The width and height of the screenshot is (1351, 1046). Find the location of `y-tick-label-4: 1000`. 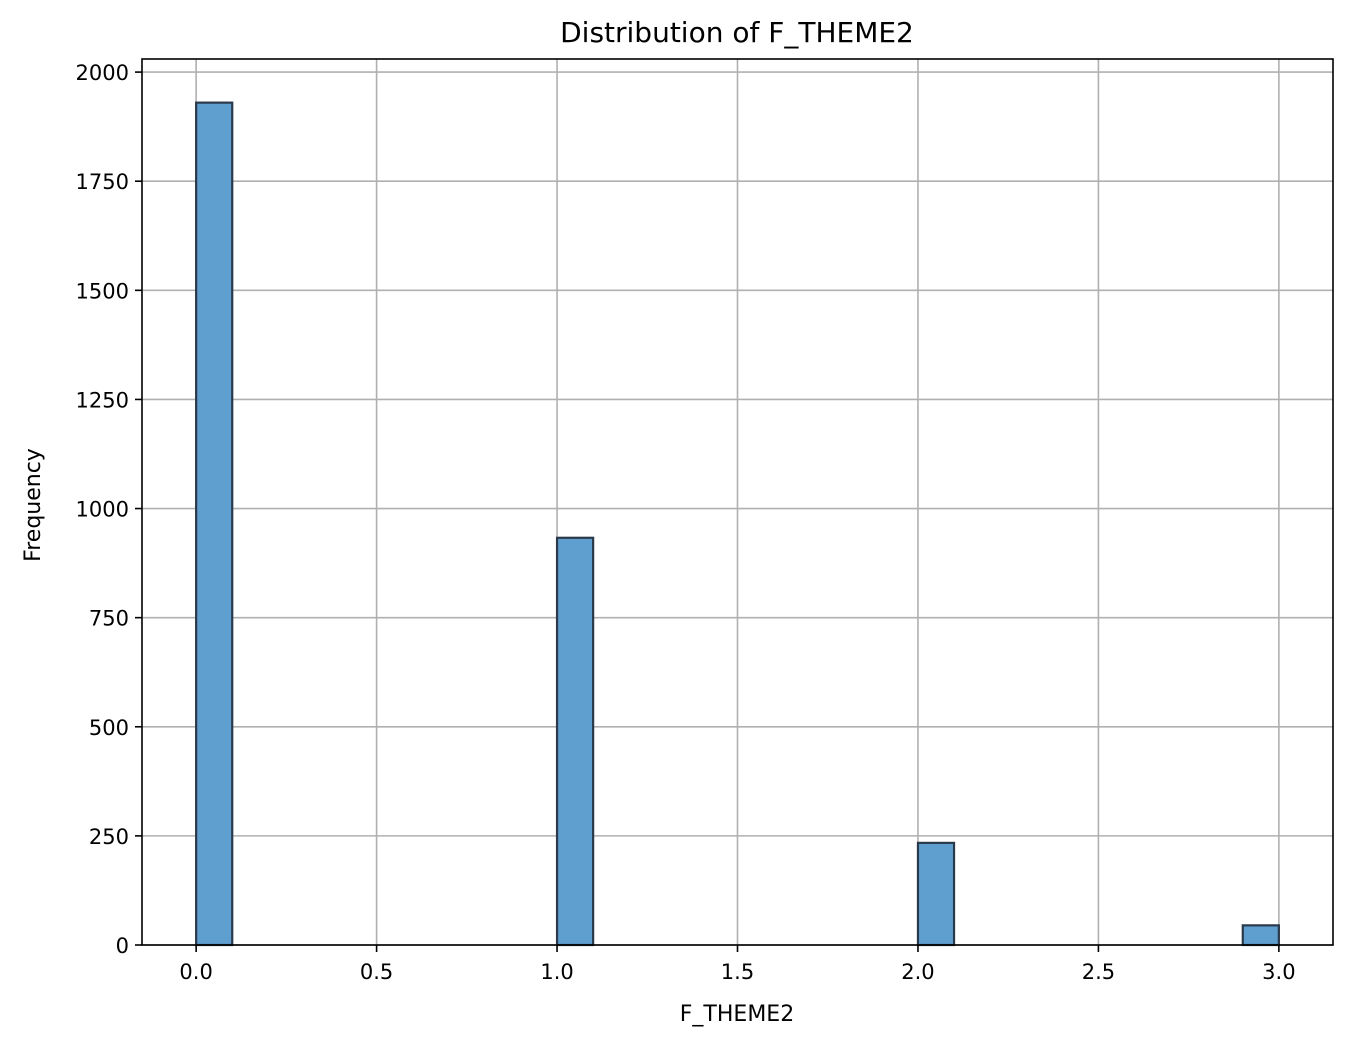

y-tick-label-4: 1000 is located at coordinates (102, 510).